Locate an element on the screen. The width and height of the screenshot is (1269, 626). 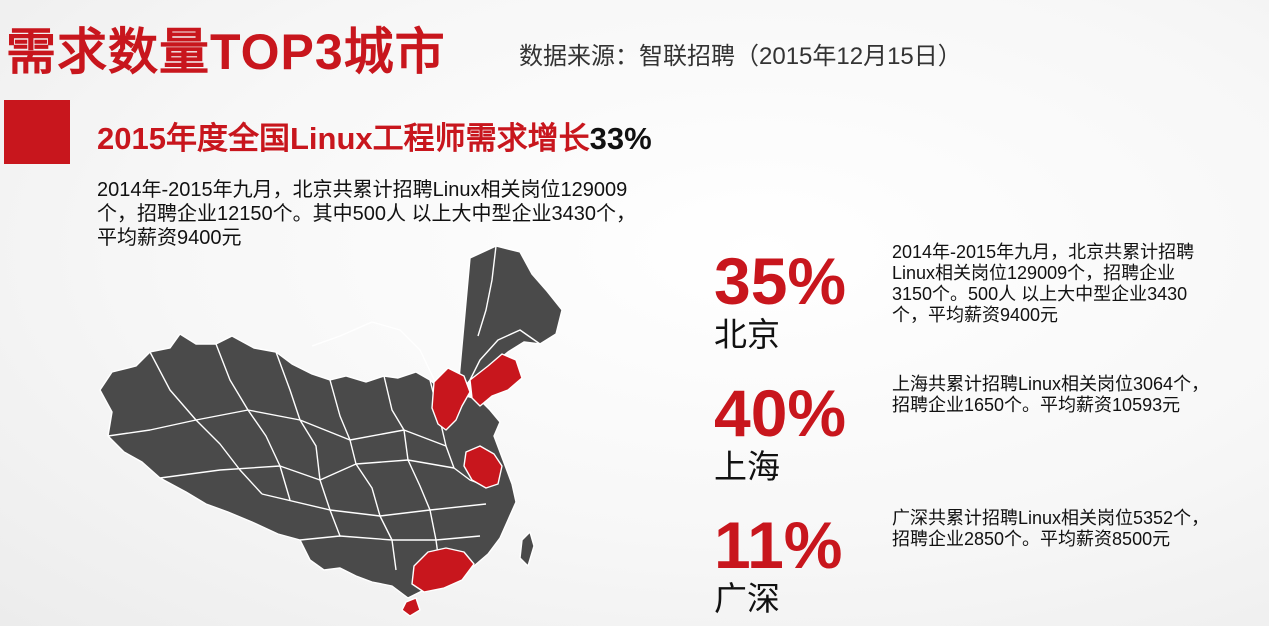
desc-line: 招聘企业2850个。平均薪资8500元 is located at coordinates (1031, 539).